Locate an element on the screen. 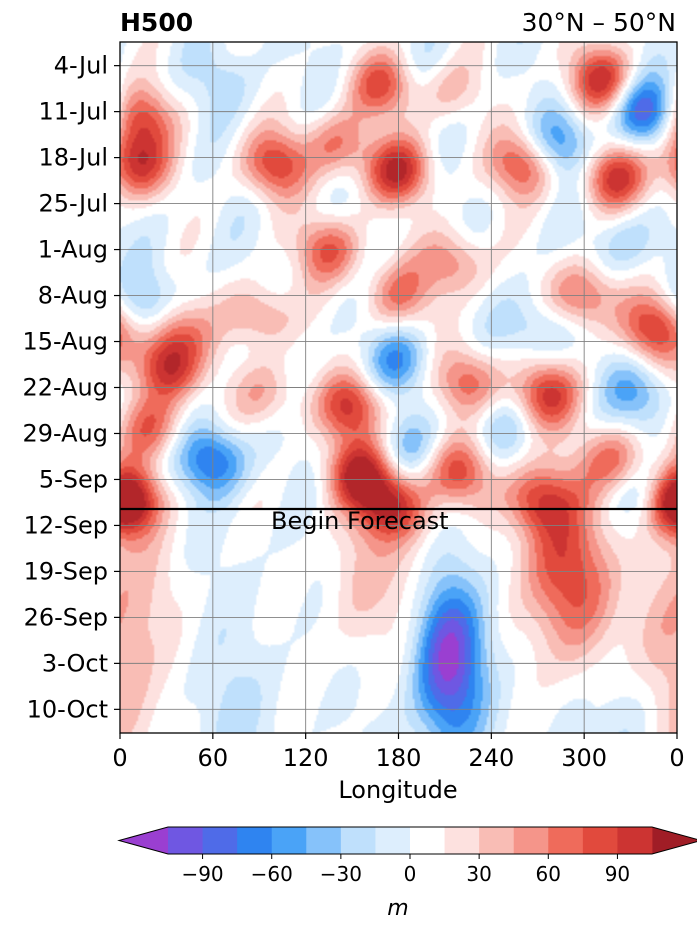  colorbar-tick-label: 0 is located at coordinates (410, 874).